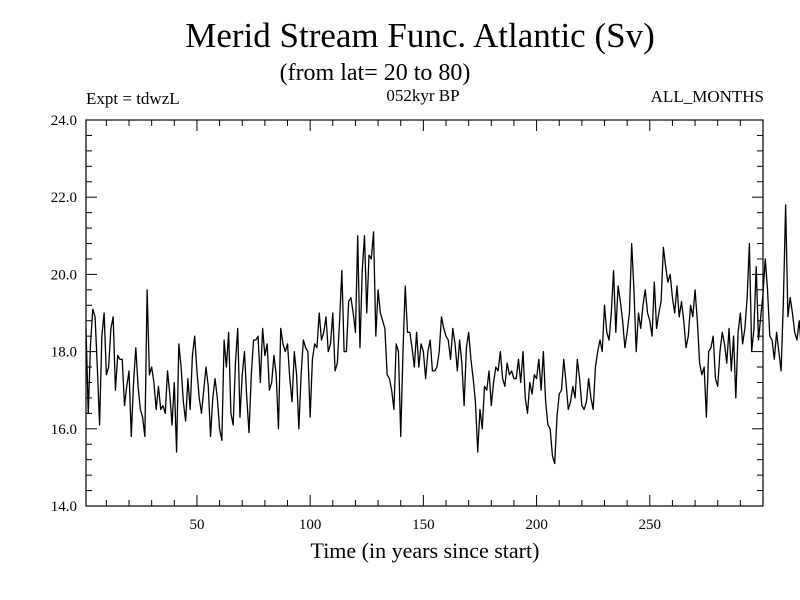  I want to click on y-tick-label: 24.0, so click(64, 121).